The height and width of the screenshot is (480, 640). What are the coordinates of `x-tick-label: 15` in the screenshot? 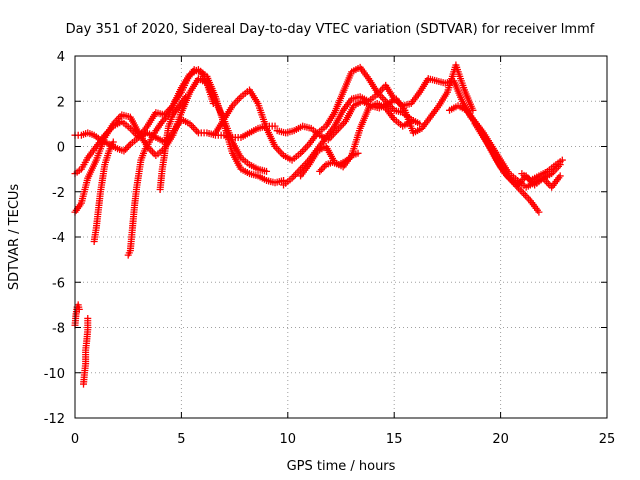 It's located at (394, 439).